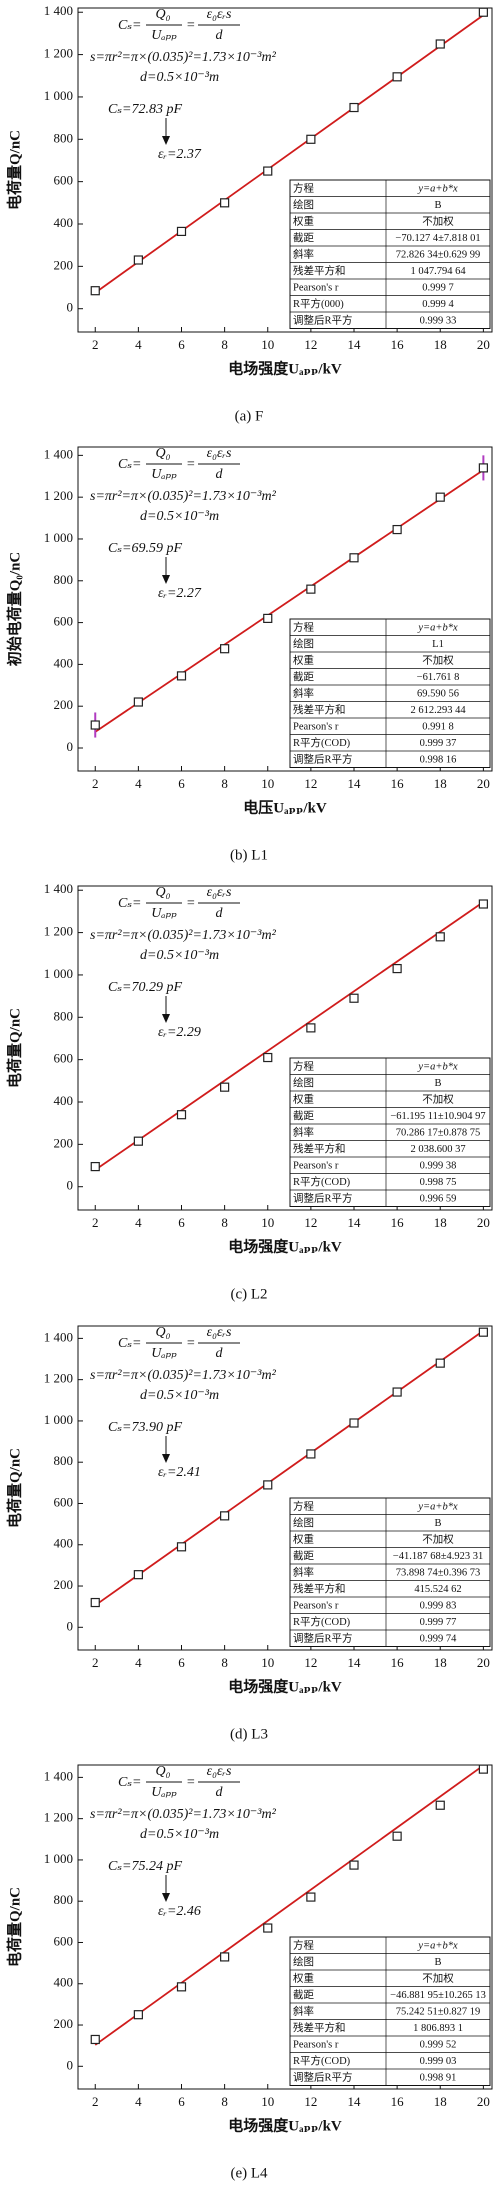  Describe the element at coordinates (438, 1133) in the screenshot. I see `table-value: 70.286 17±0.878 75` at that location.